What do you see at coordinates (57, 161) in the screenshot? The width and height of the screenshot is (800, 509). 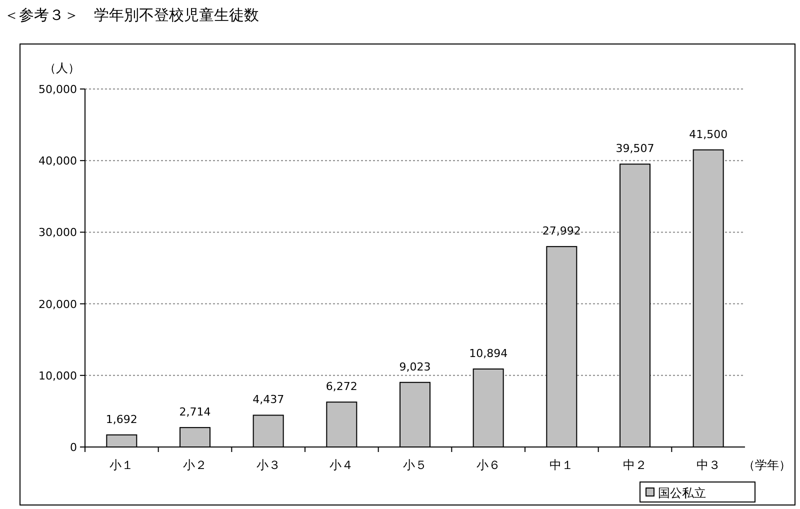 I see `y-tick-label: 40,000` at bounding box center [57, 161].